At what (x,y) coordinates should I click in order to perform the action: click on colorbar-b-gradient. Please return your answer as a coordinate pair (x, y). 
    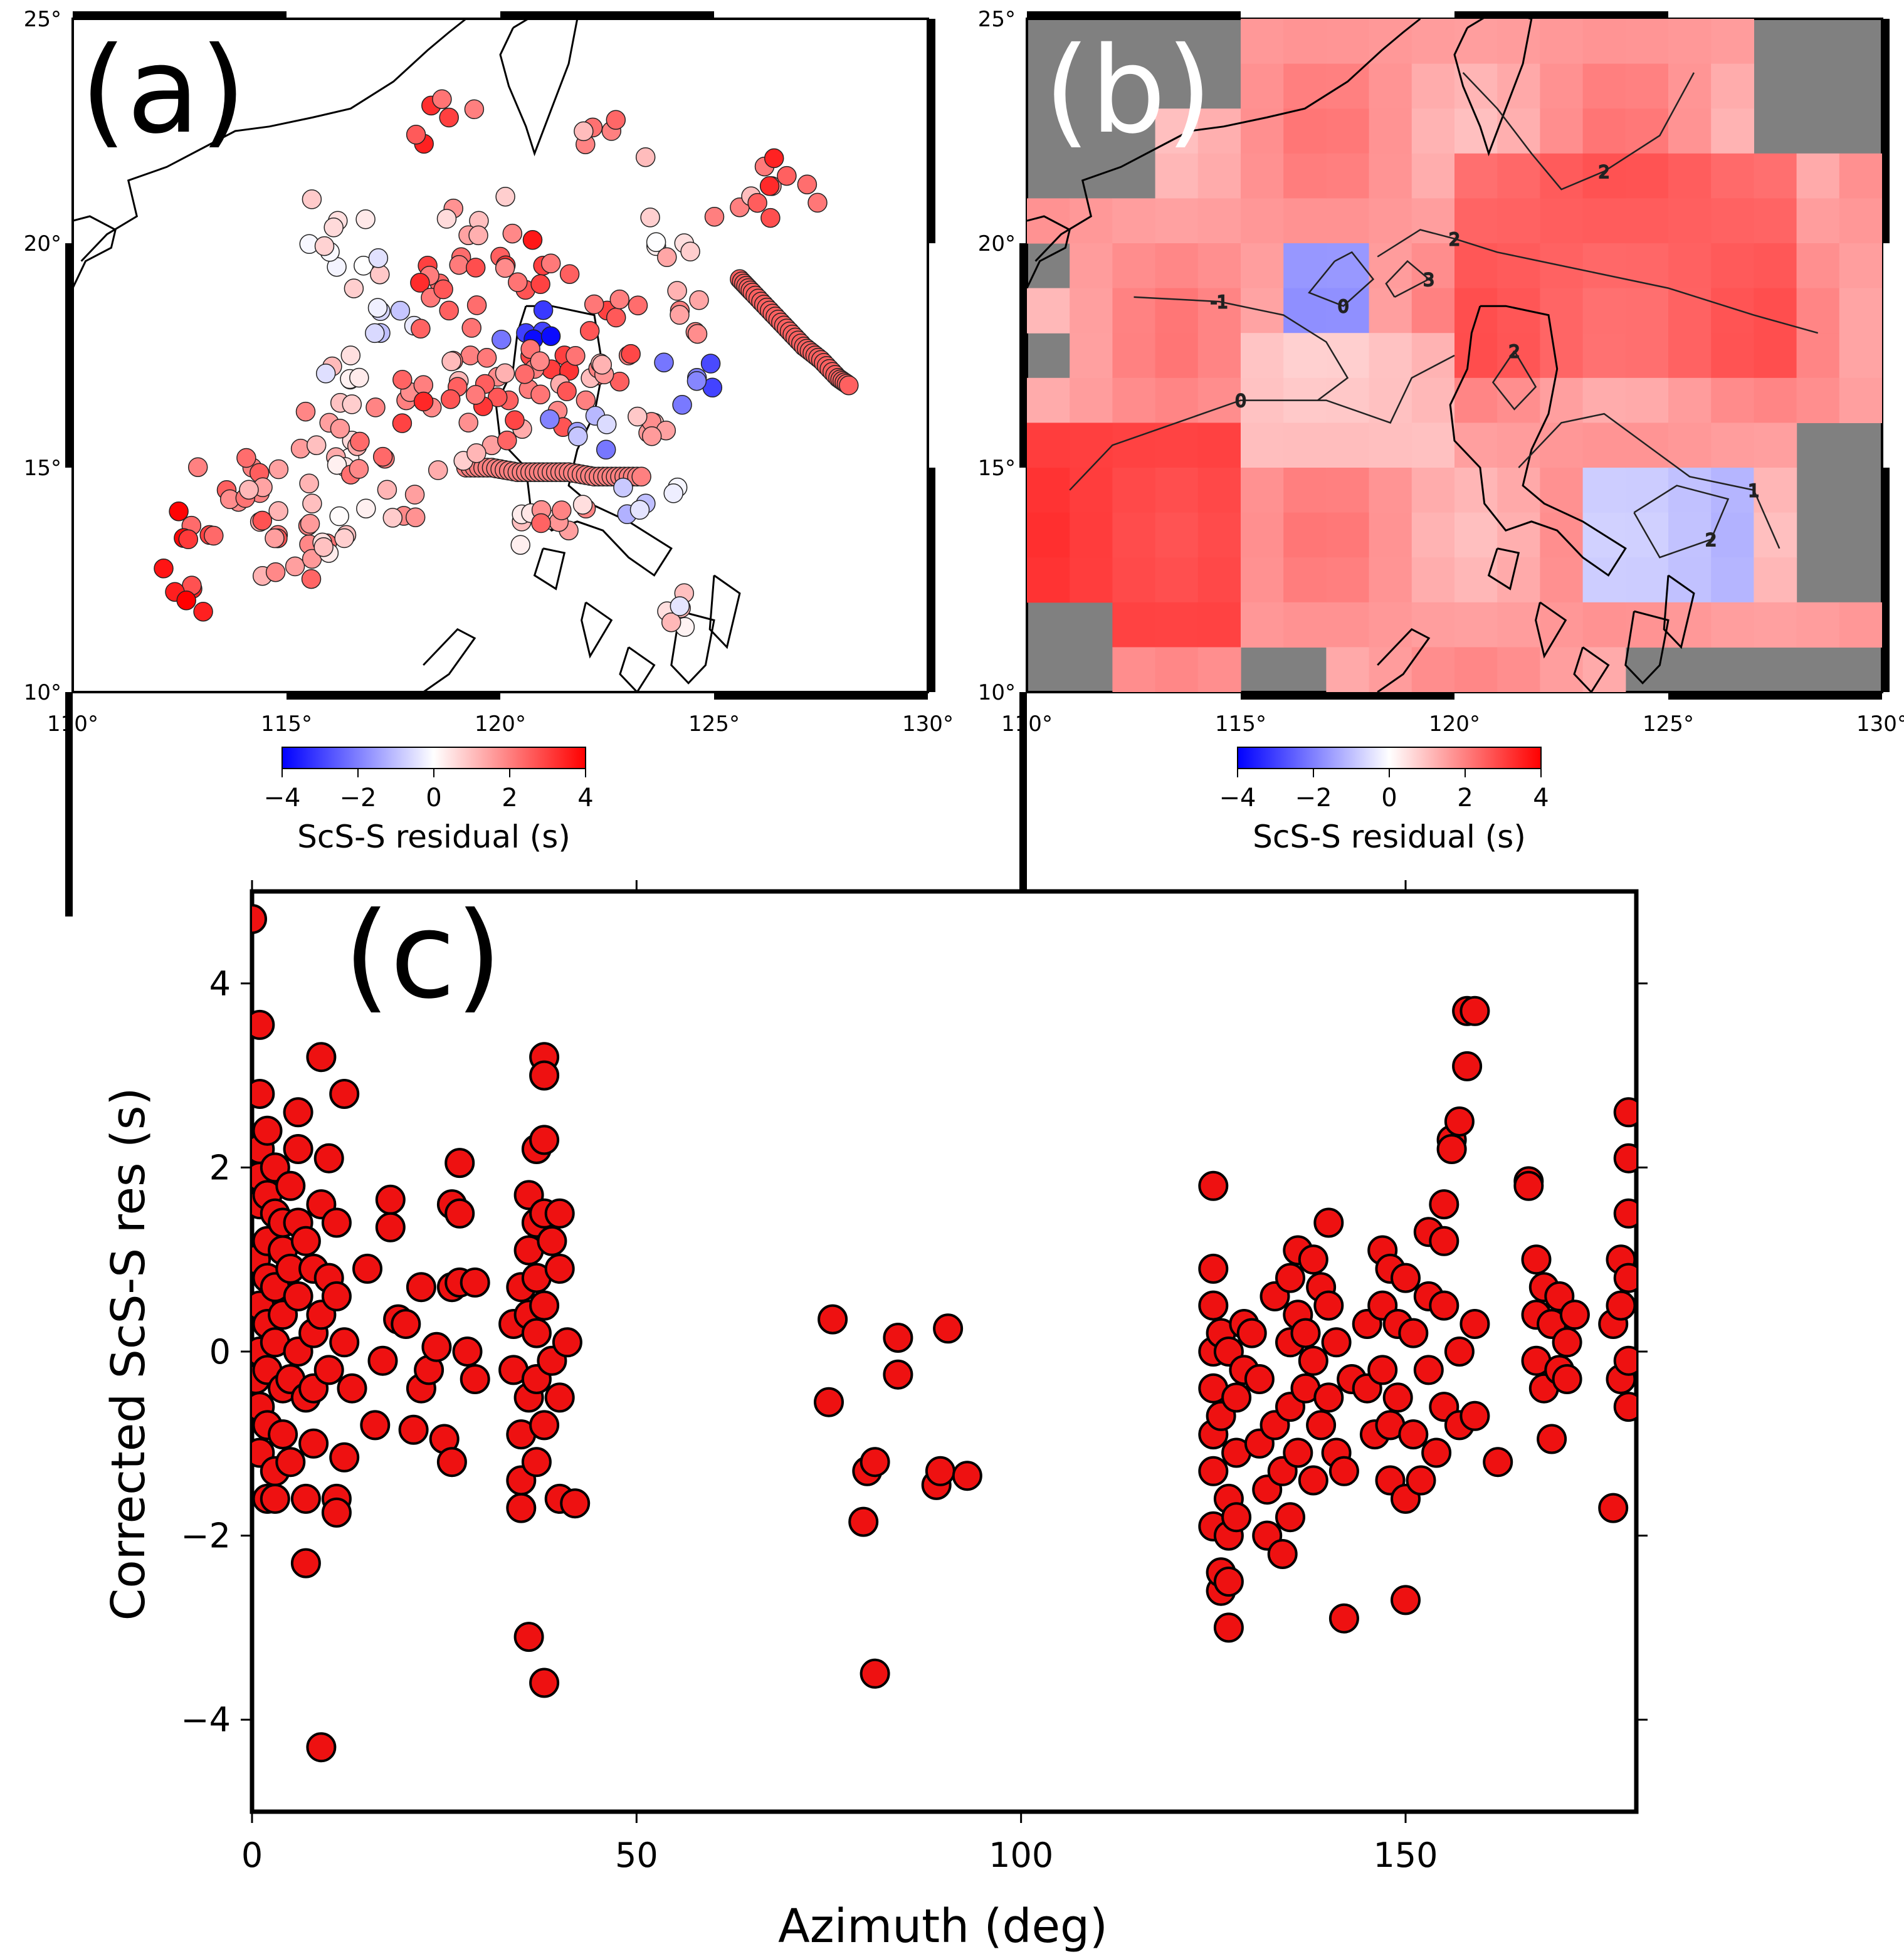
    Looking at the image, I should click on (1389, 758).